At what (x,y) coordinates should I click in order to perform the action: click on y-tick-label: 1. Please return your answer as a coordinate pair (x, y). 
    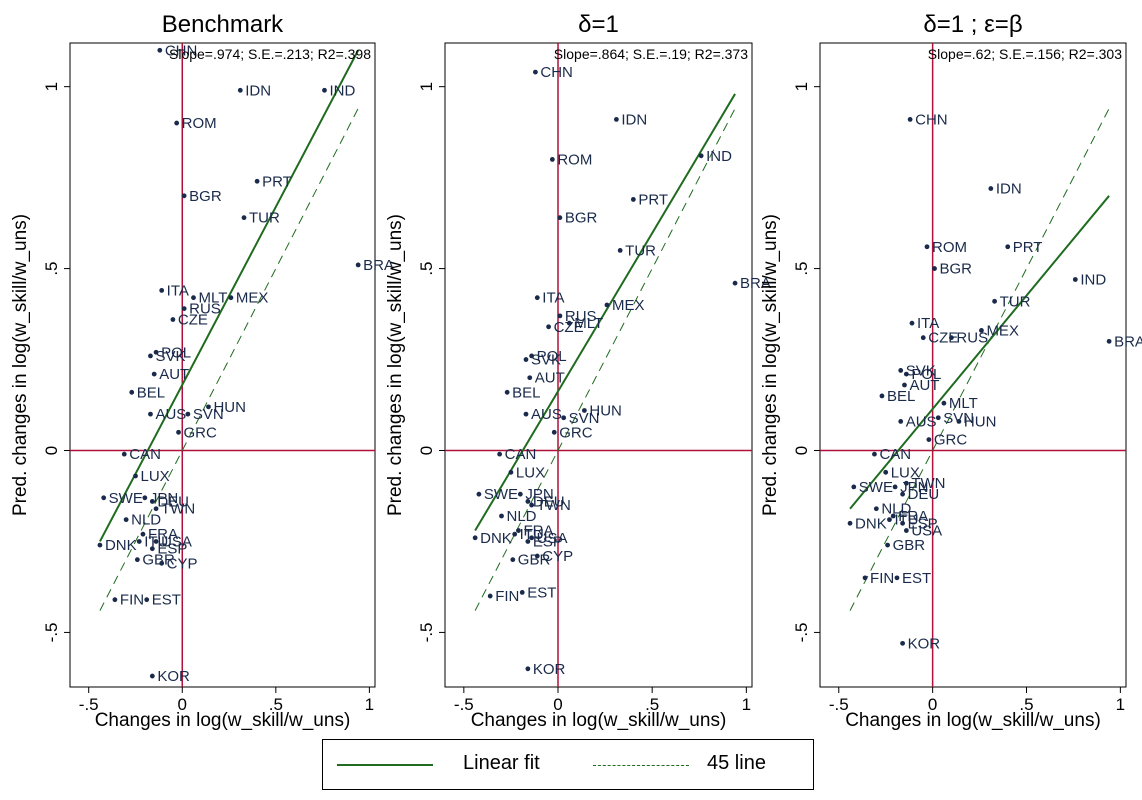
    Looking at the image, I should click on (426, 86).